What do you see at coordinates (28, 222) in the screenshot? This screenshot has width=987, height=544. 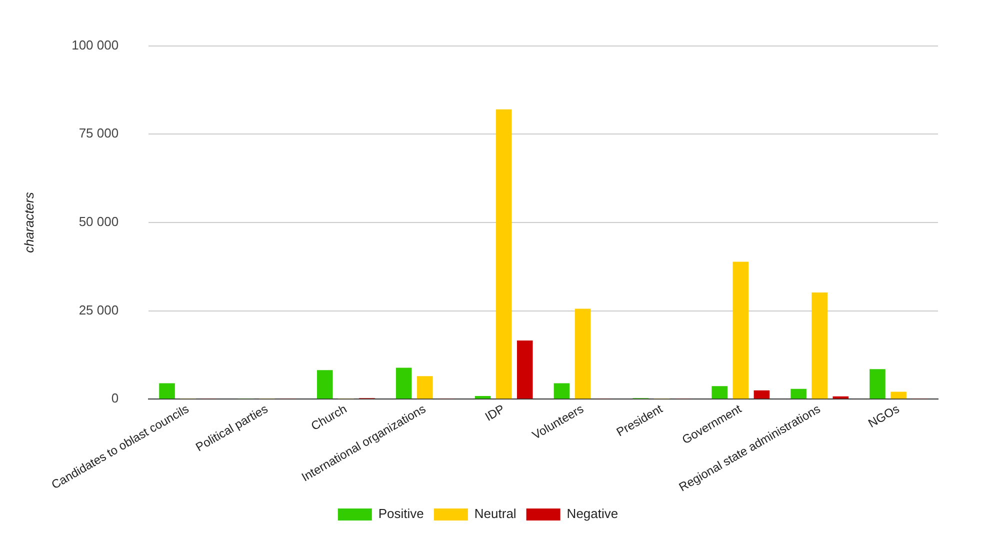 I see `y-axis-title: characters` at bounding box center [28, 222].